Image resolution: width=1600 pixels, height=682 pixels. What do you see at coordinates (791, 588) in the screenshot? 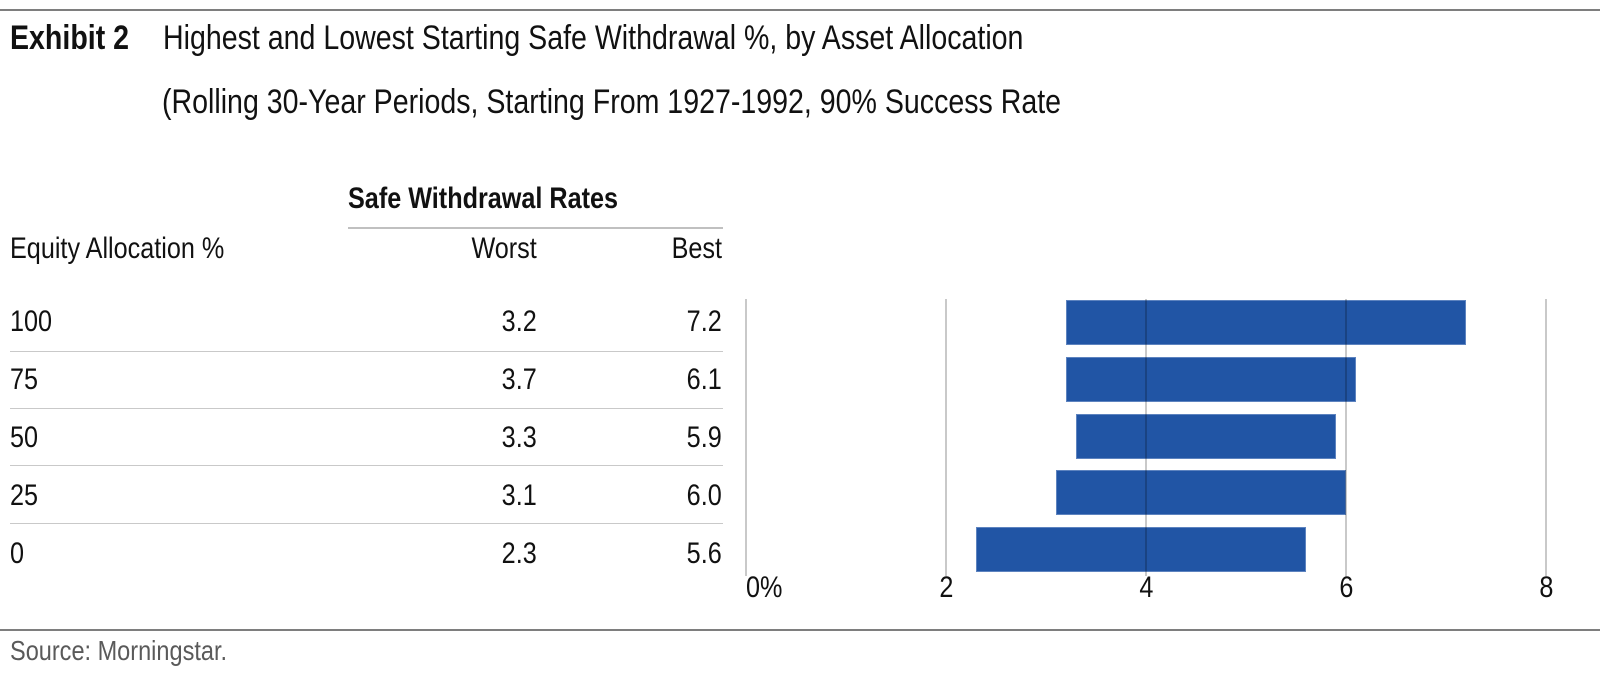
I see `axis-tick-label: 0%` at bounding box center [791, 588].